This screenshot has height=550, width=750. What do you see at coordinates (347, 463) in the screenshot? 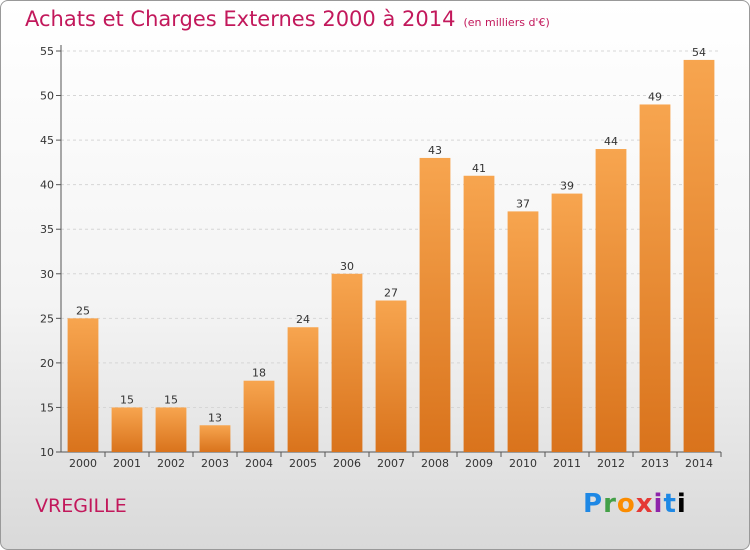
I see `x-tick-label: 2006` at bounding box center [347, 463].